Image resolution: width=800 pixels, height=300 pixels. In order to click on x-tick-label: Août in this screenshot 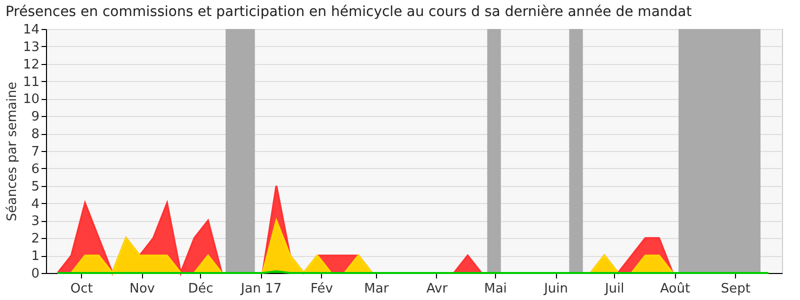, I will do `click(675, 289)`.